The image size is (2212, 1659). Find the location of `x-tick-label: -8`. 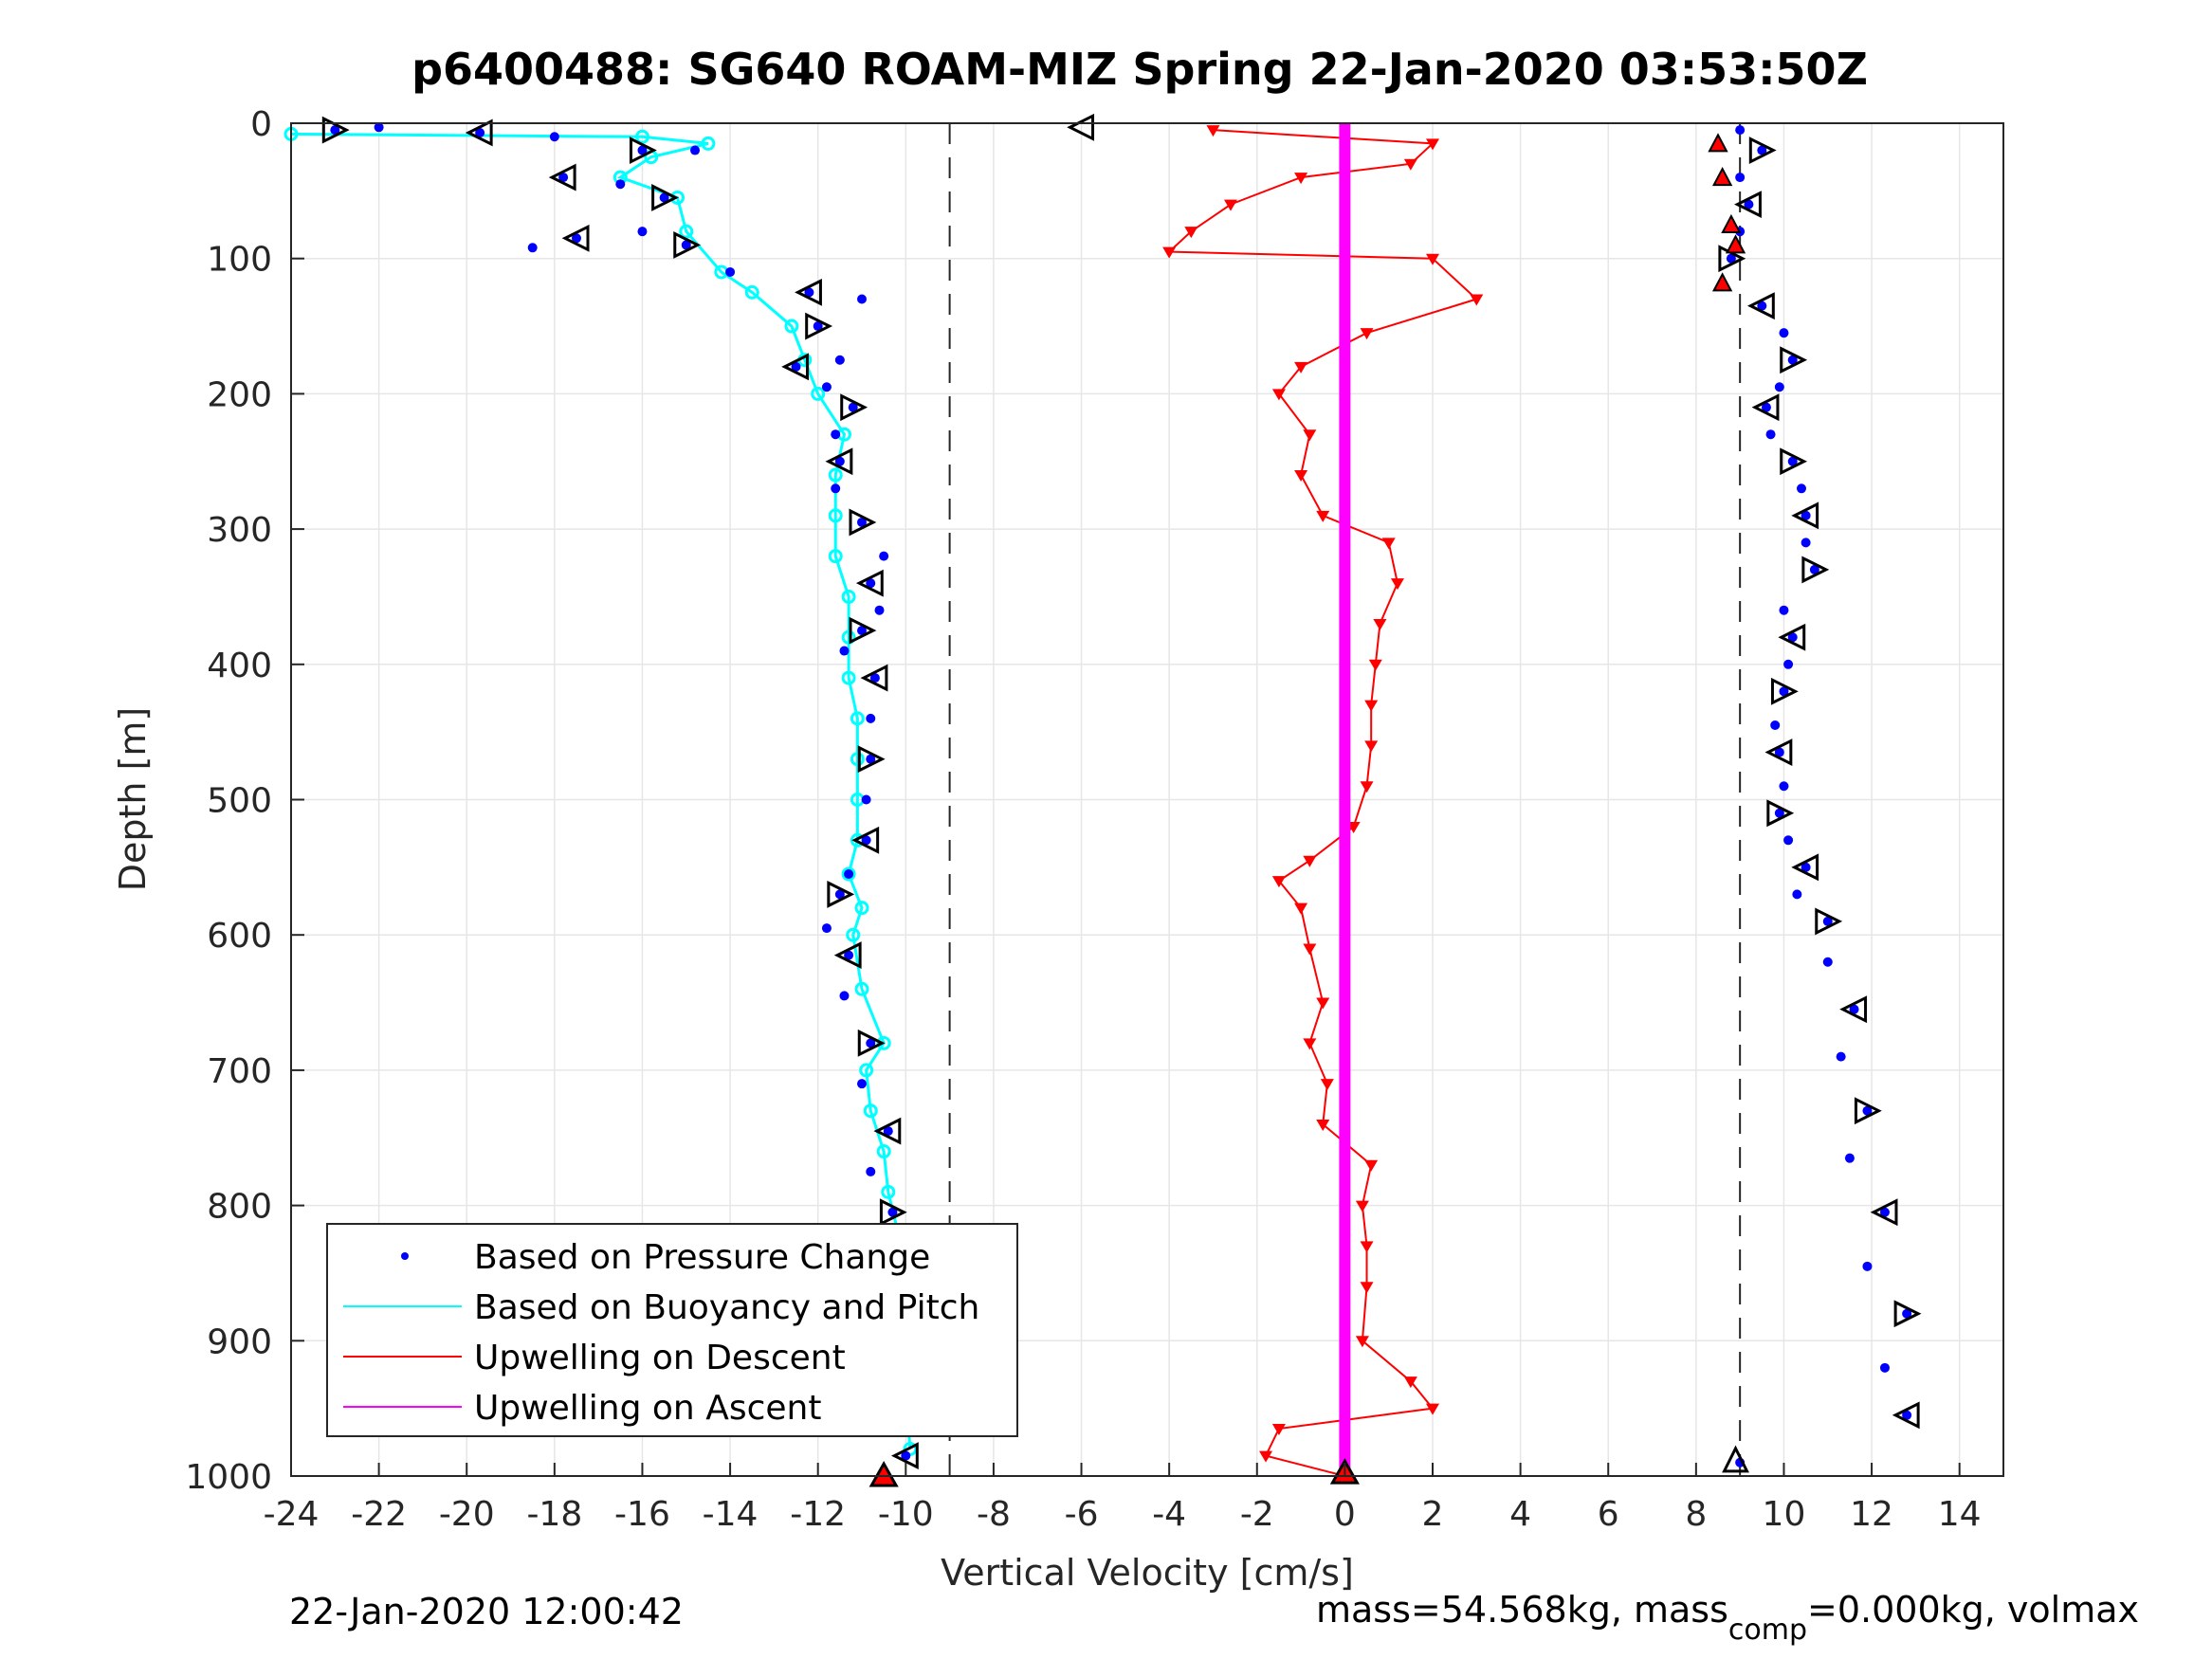

x-tick-label: -8 is located at coordinates (994, 1514).